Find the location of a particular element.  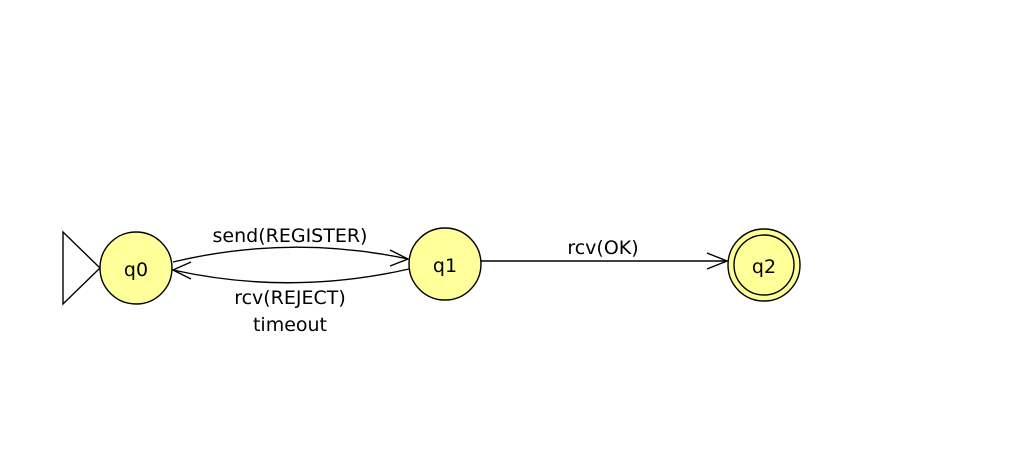

state-q2-inner-circle is located at coordinates (764, 265).